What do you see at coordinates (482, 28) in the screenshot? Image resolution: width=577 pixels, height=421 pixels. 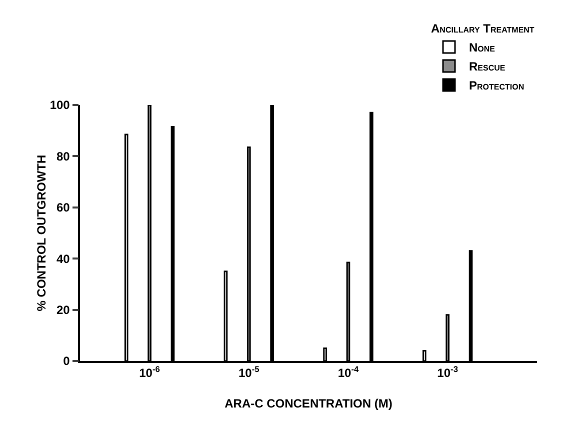 I see `legend-title: Ancillary Treatment` at bounding box center [482, 28].